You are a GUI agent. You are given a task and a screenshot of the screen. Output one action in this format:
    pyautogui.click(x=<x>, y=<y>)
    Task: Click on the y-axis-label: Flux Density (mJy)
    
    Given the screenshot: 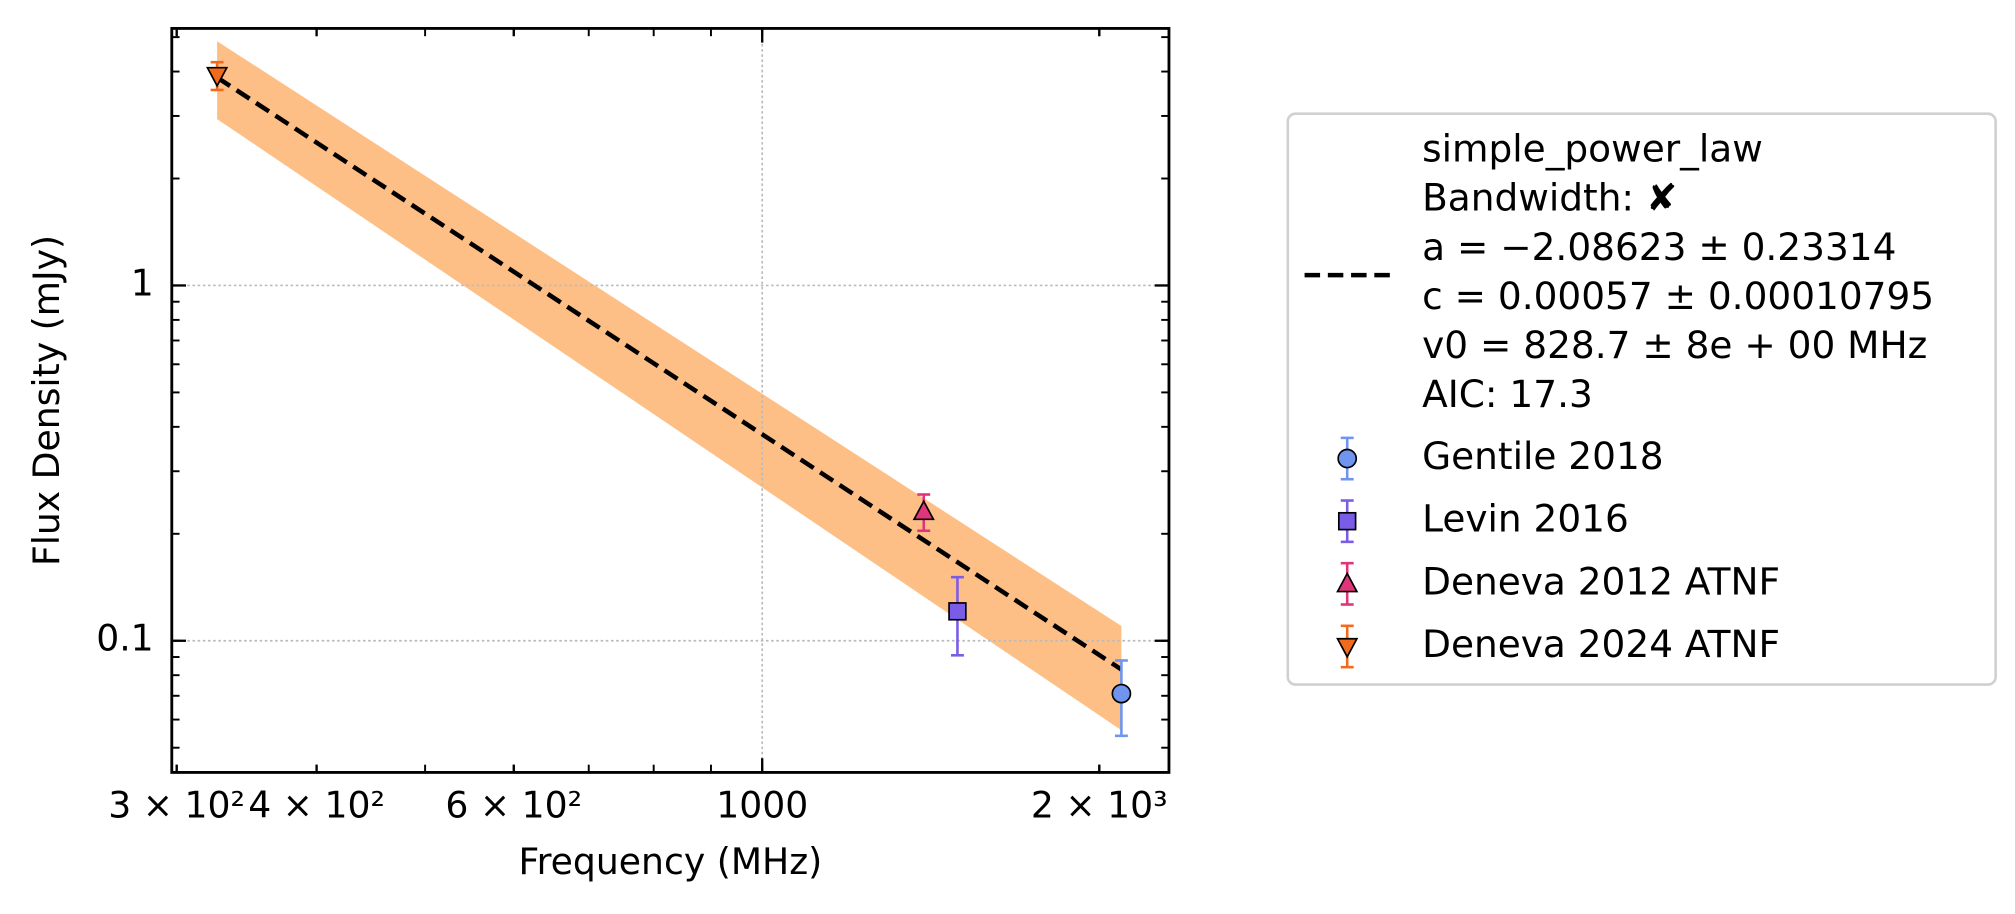 What is the action you would take?
    pyautogui.click(x=46, y=400)
    